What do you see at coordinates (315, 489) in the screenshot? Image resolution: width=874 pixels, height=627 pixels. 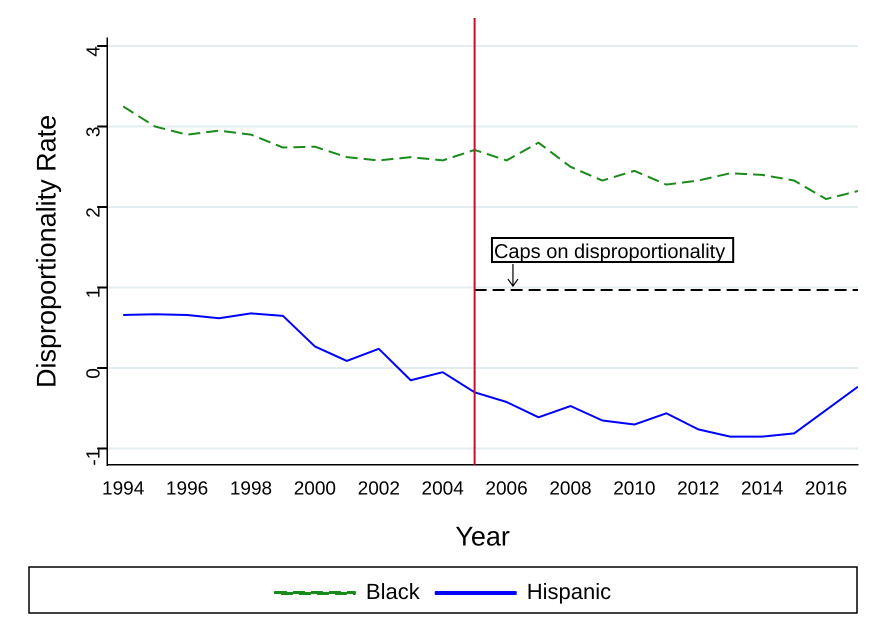 I see `x-tick-label: 2000` at bounding box center [315, 489].